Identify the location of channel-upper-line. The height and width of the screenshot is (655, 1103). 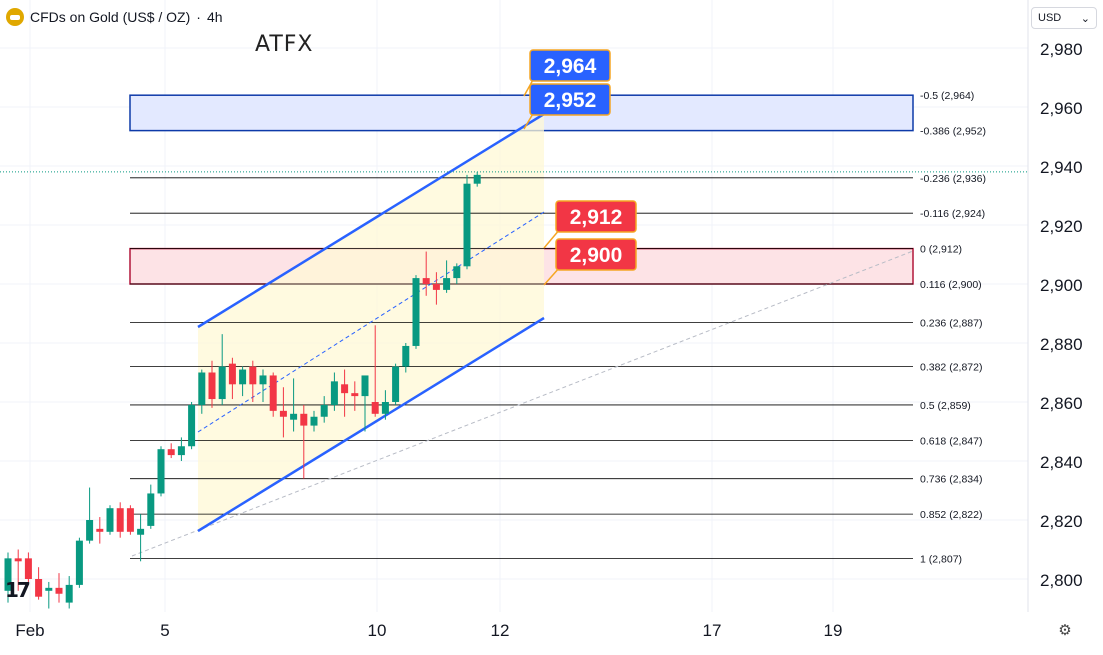
(371, 220).